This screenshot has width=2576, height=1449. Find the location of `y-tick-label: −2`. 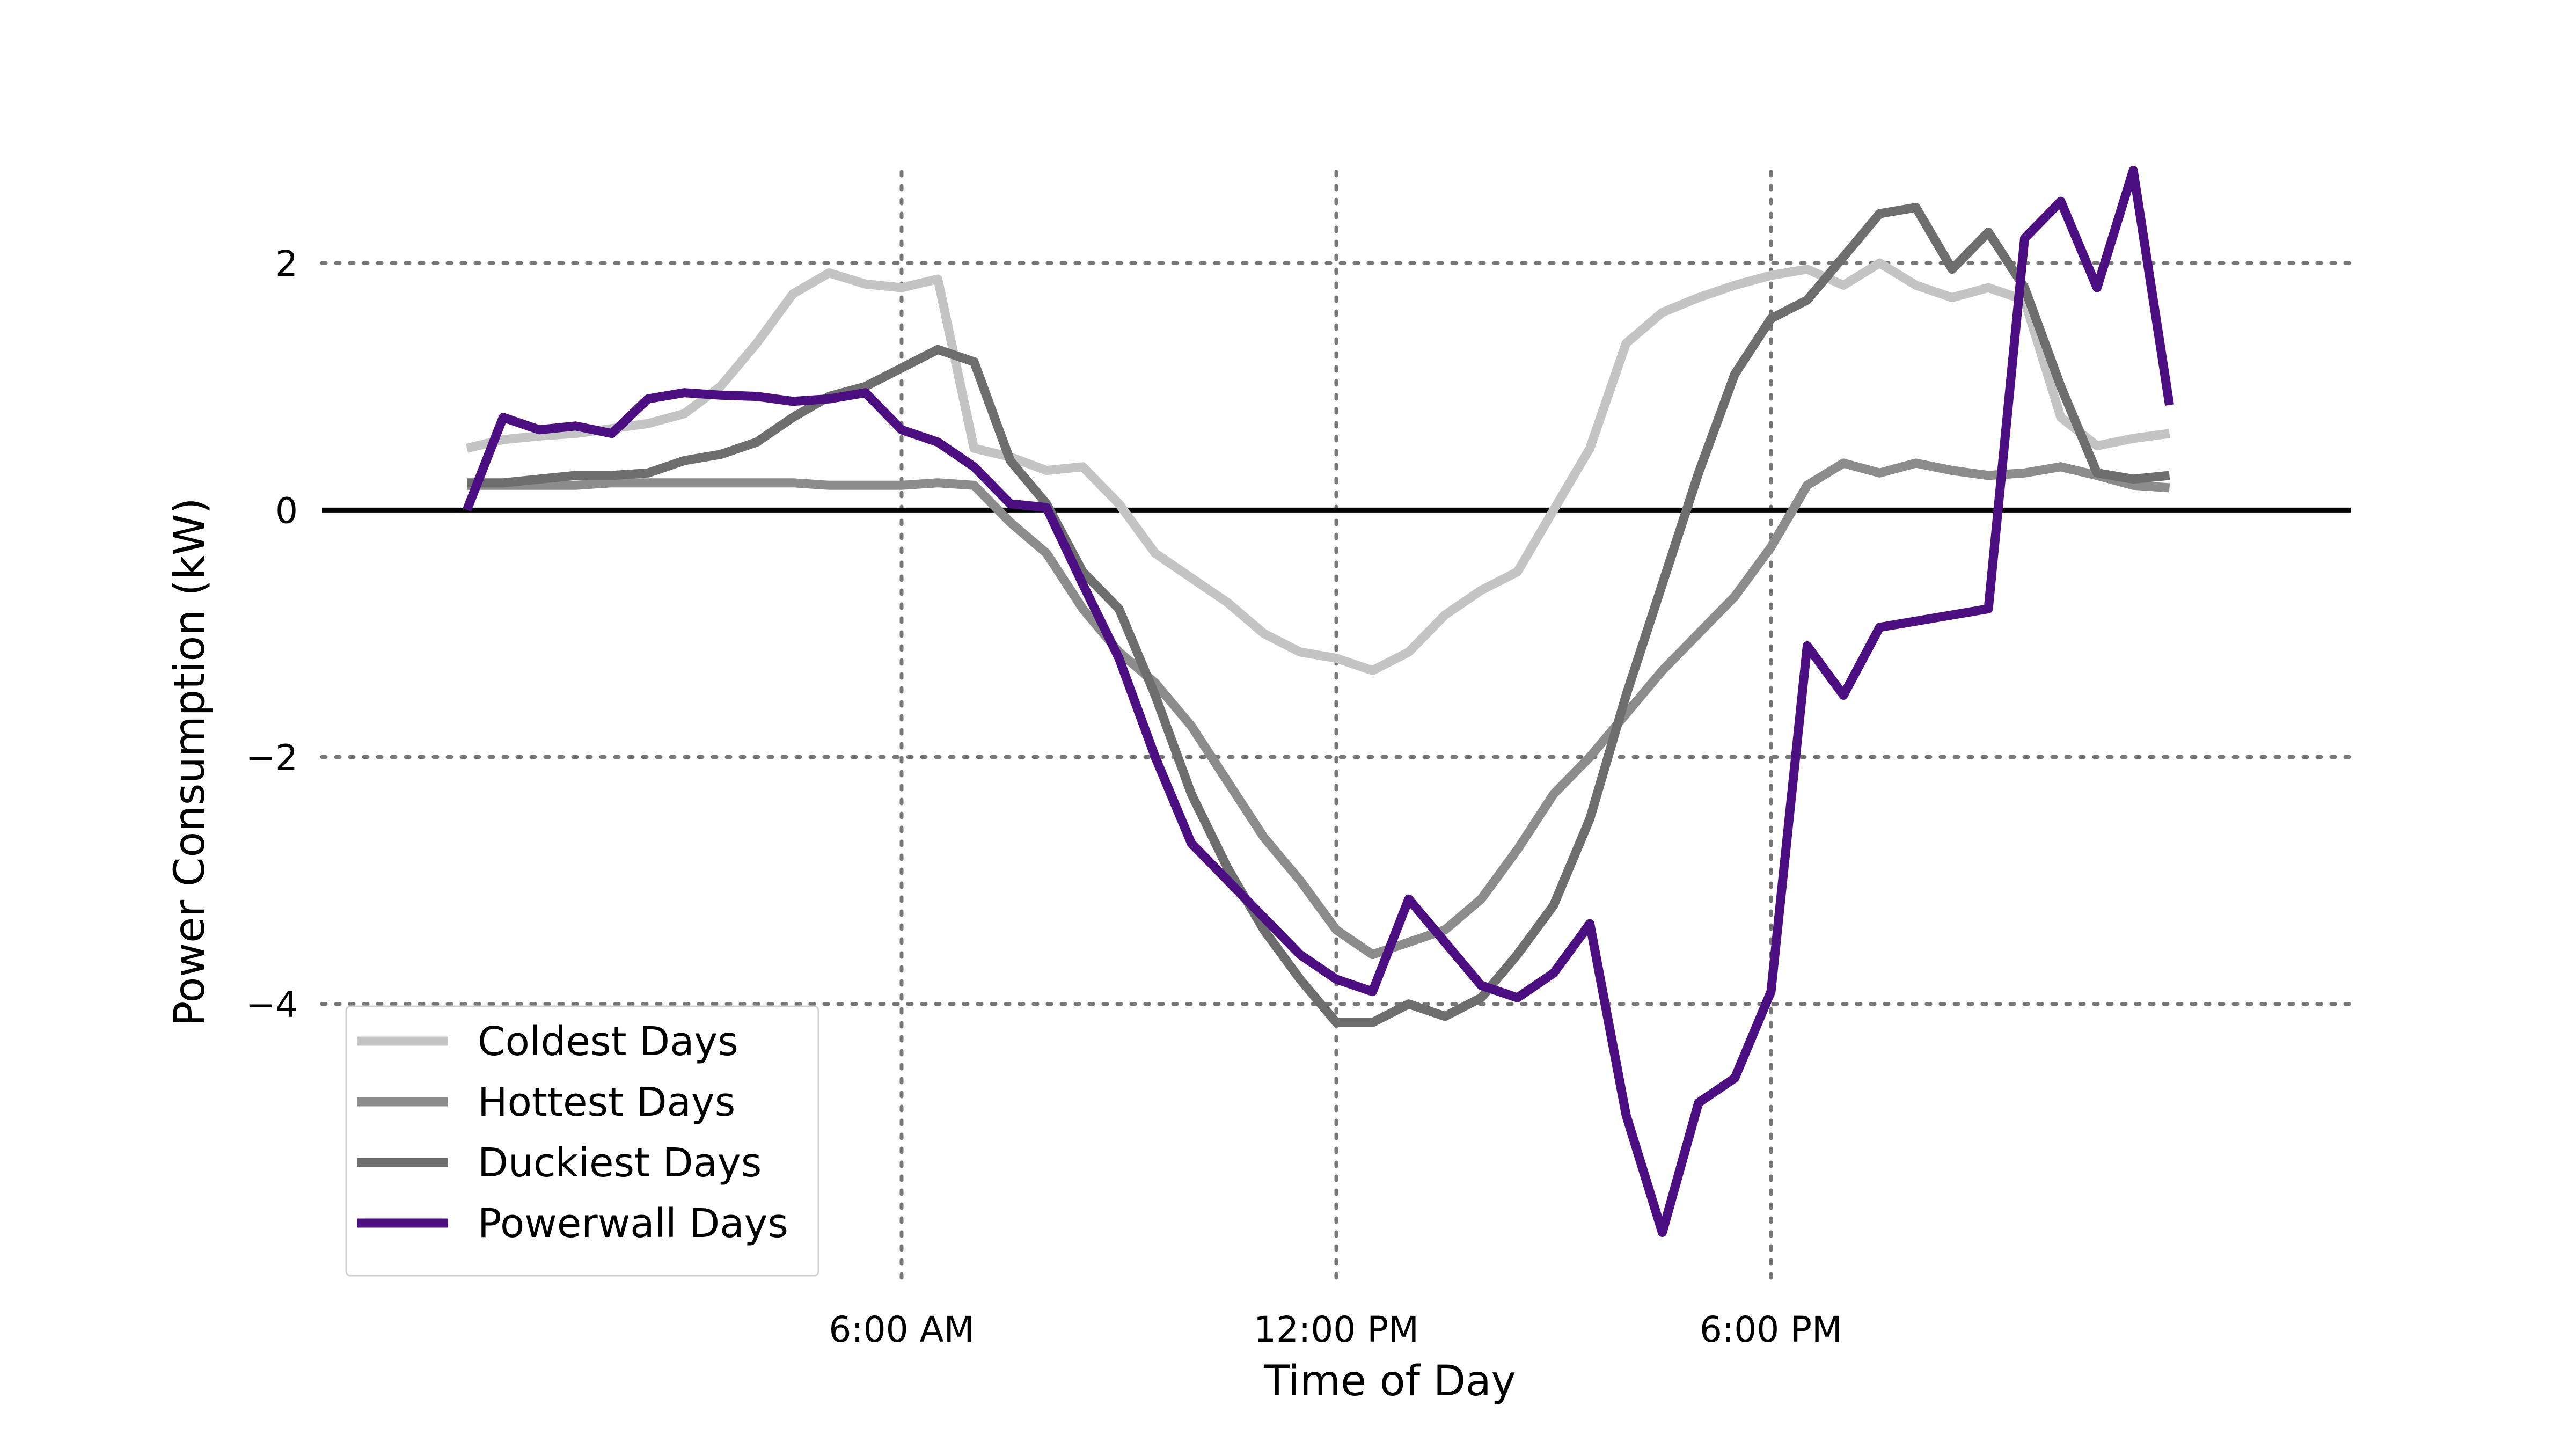

y-tick-label: −2 is located at coordinates (272, 758).